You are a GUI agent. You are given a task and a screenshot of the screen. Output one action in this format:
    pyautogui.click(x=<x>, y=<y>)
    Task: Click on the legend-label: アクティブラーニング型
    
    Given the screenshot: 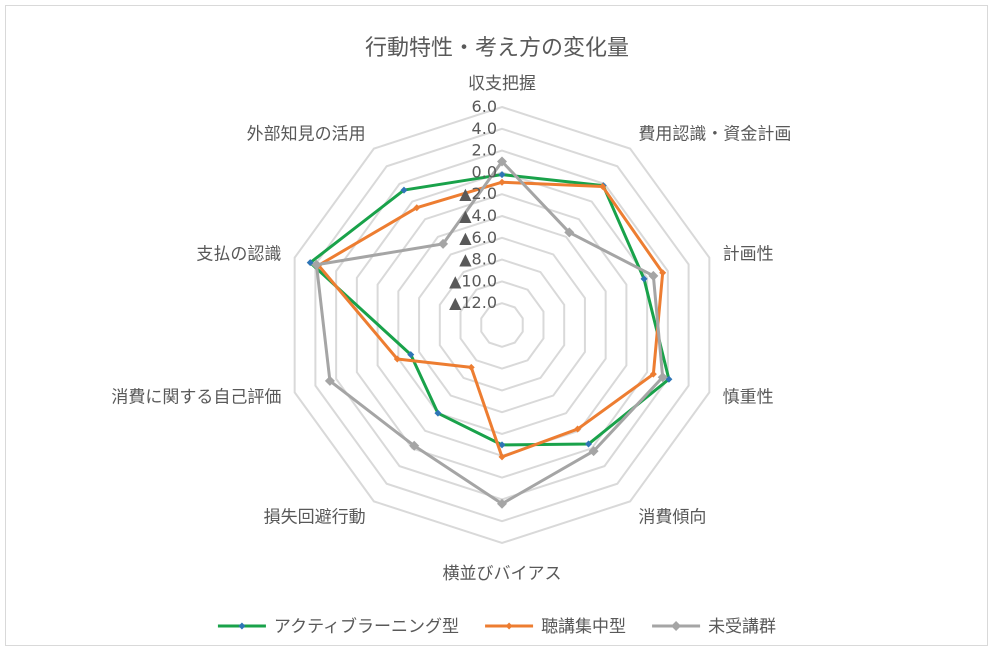 What is the action you would take?
    pyautogui.click(x=366, y=626)
    